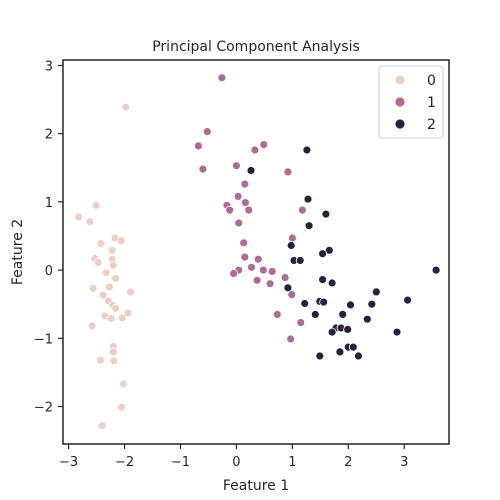 The width and height of the screenshot is (500, 500). What do you see at coordinates (49, 203) in the screenshot?
I see `y-tick-label: 1` at bounding box center [49, 203].